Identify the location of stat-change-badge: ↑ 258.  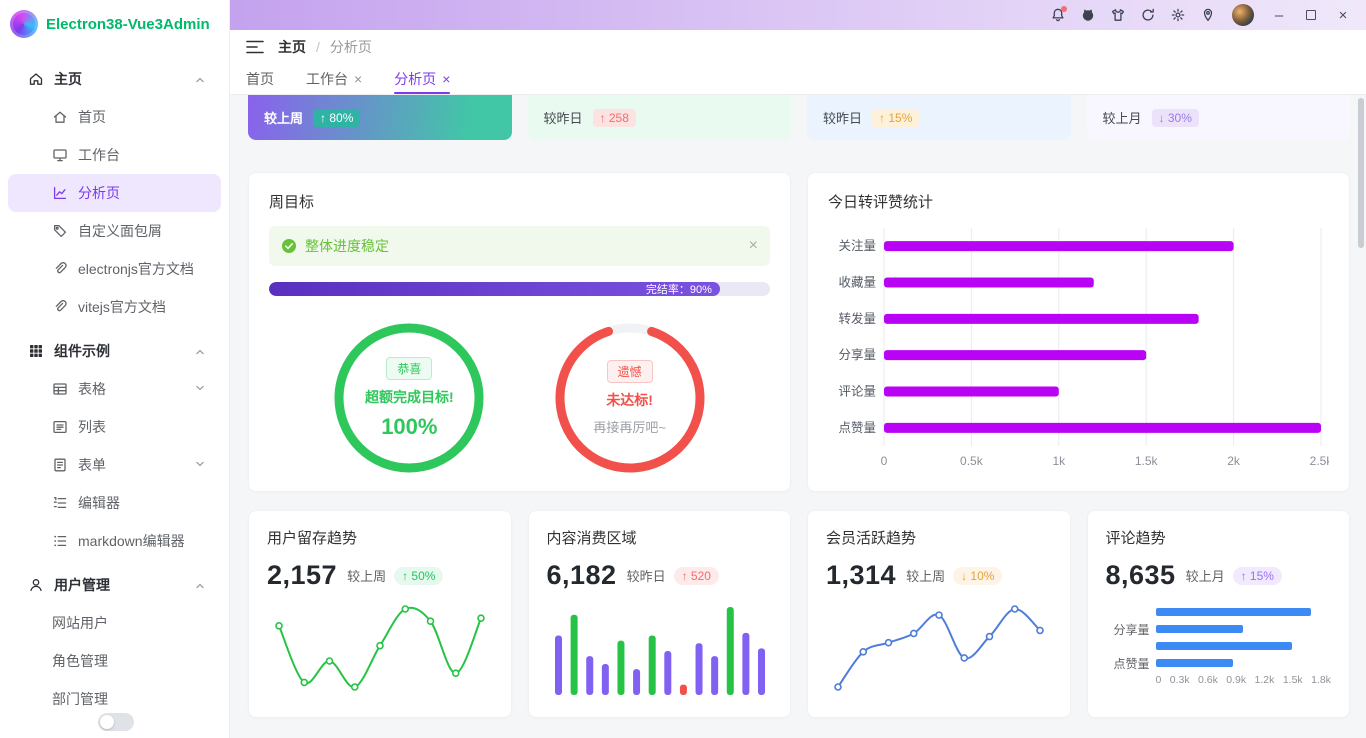
(614, 118).